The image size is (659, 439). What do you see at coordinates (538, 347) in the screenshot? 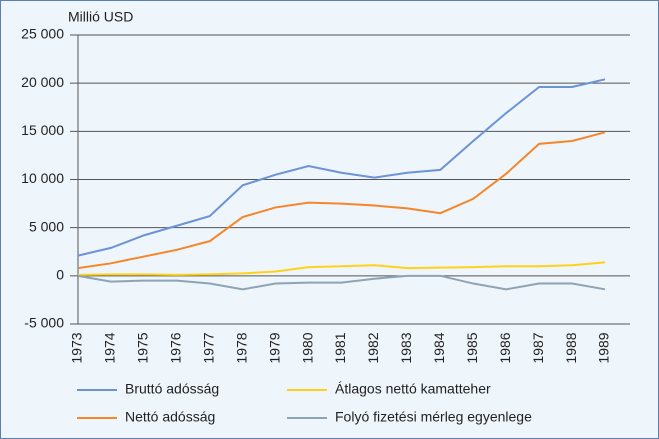
I see `x-tick-label: 1987` at bounding box center [538, 347].